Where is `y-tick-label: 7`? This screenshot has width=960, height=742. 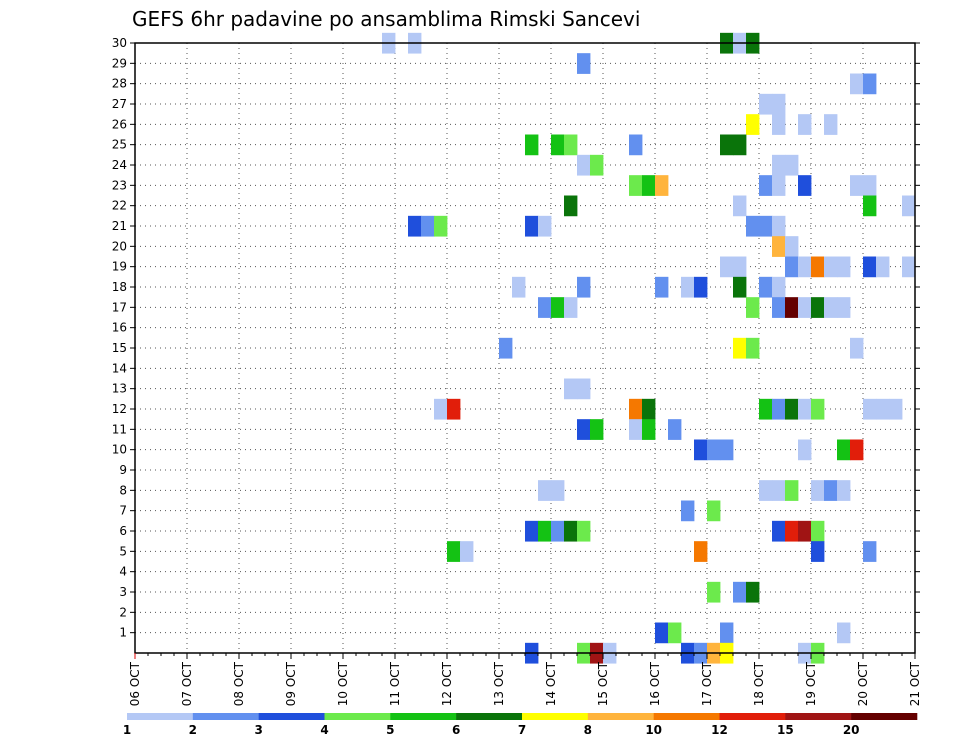 y-tick-label: 7 is located at coordinates (123, 511).